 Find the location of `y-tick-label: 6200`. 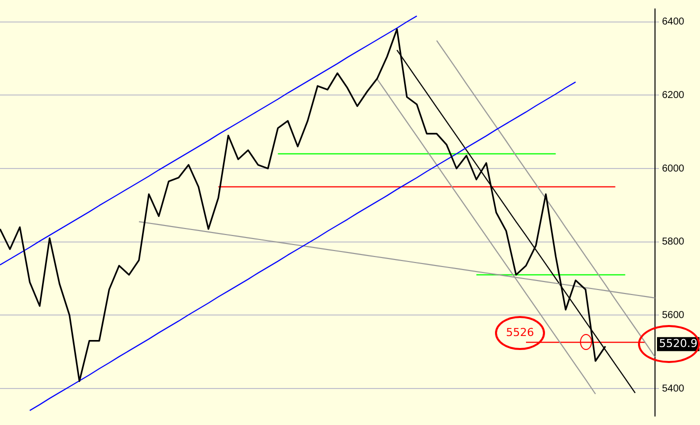

y-tick-label: 6200 is located at coordinates (673, 95).